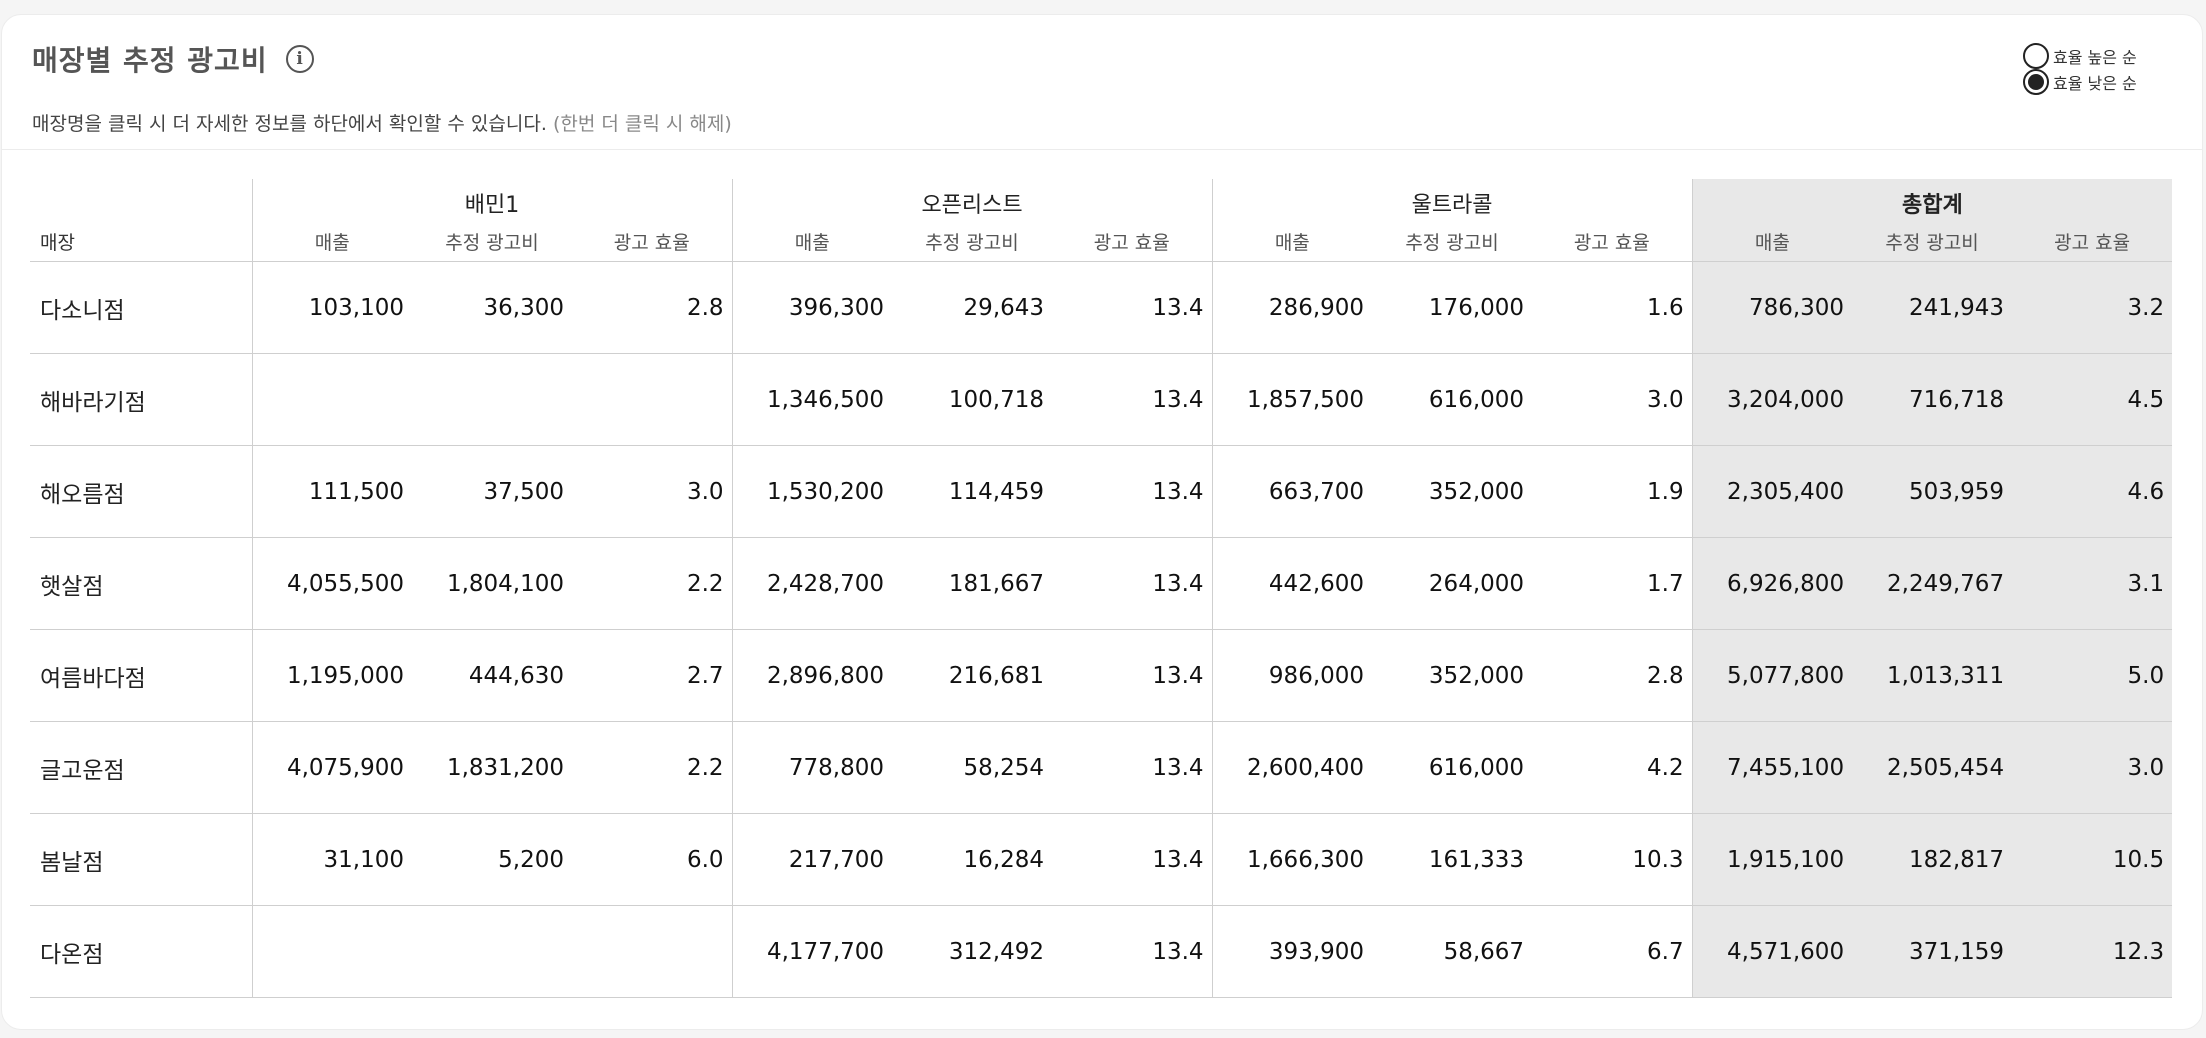 The height and width of the screenshot is (1038, 2206). I want to click on ad-cost-cell: 58,254, so click(972, 767).